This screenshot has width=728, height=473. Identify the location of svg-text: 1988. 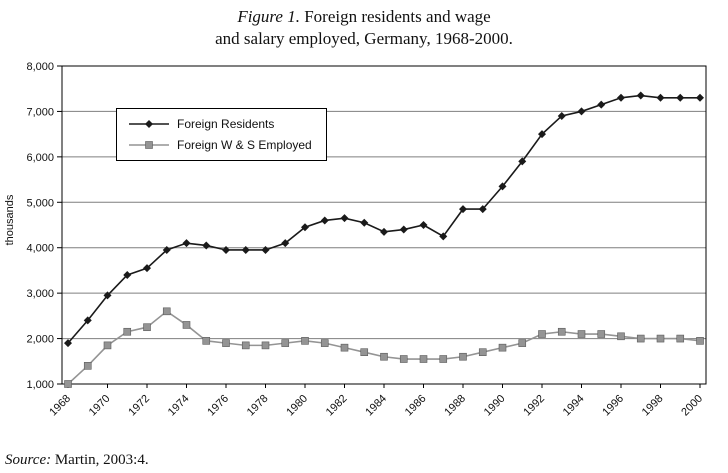
(455, 406).